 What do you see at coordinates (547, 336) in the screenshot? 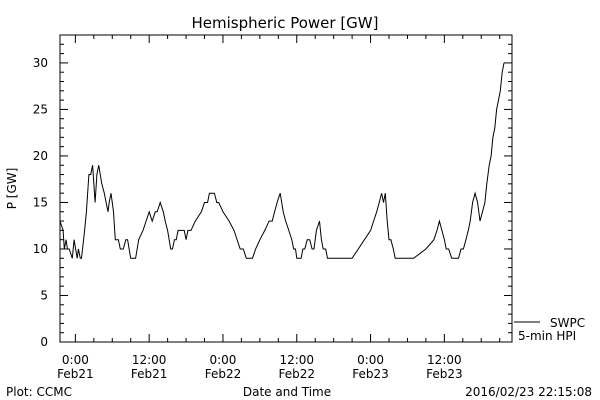
I see `legend-label-5min-hpi: 5-min HPI` at bounding box center [547, 336].